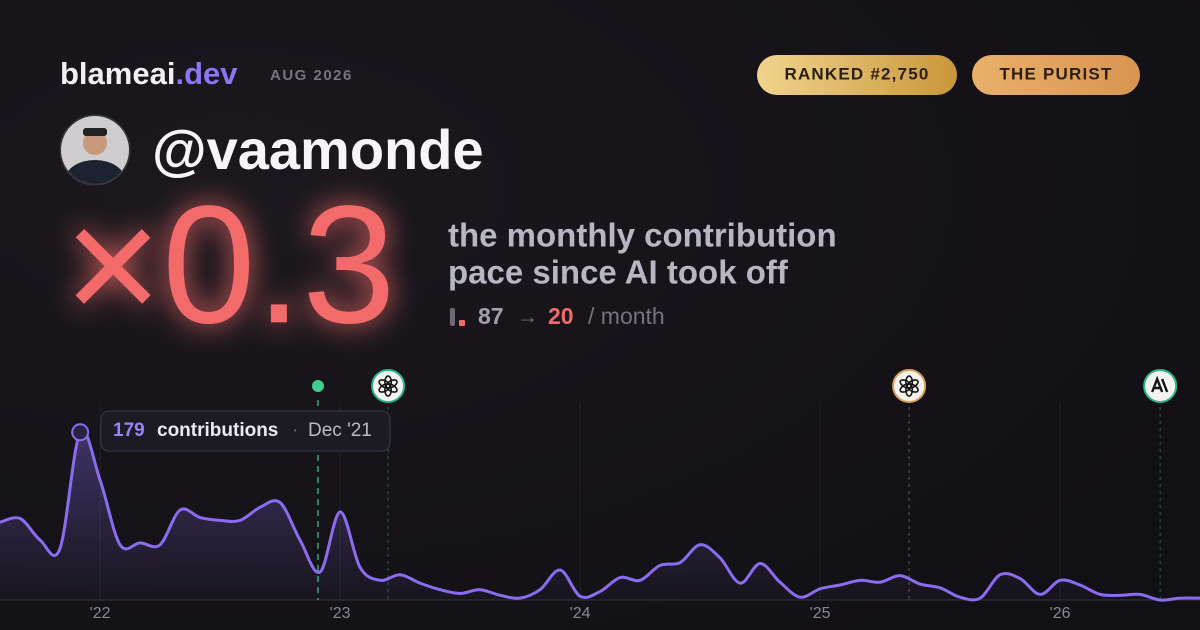 This screenshot has height=630, width=1200. What do you see at coordinates (561, 316) in the screenshot?
I see `pace-after: 20` at bounding box center [561, 316].